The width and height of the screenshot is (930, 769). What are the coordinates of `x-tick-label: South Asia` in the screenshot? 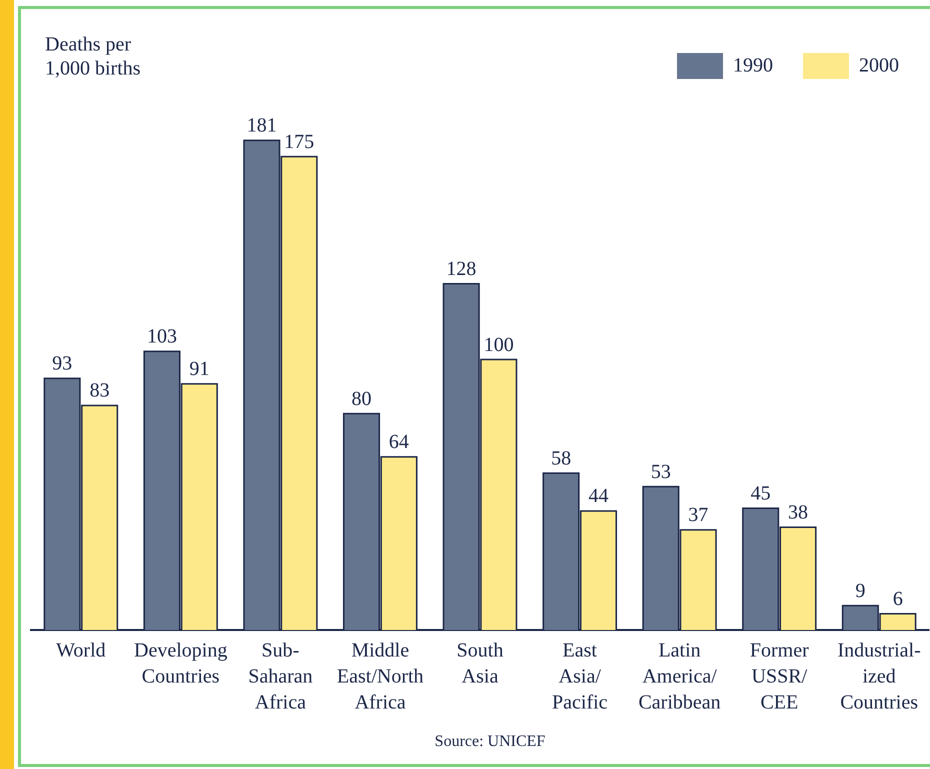 It's located at (480, 663).